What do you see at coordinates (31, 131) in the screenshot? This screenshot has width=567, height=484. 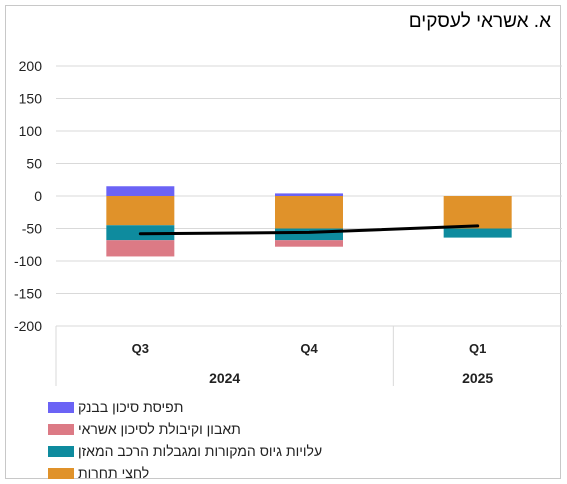 I see `y-tick-label: 100` at bounding box center [31, 131].